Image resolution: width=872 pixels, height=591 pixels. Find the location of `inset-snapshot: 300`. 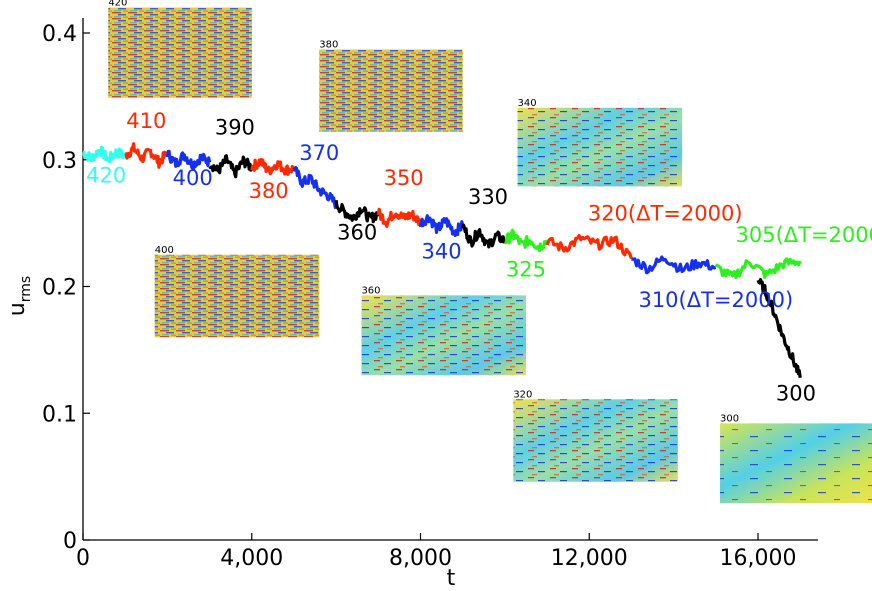

inset-snapshot: 300 is located at coordinates (796, 458).